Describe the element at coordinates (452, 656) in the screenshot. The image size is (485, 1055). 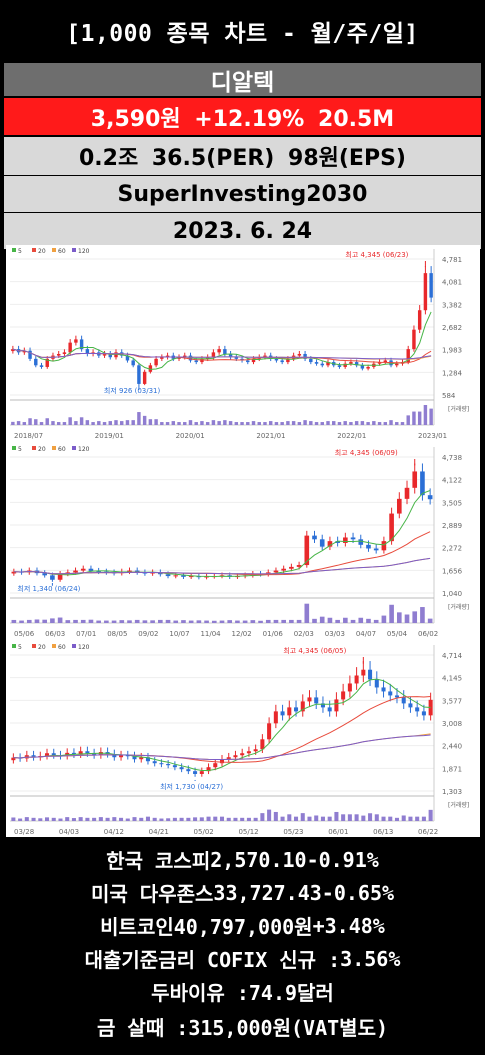
I see `y-tick-label: 4,714` at that location.